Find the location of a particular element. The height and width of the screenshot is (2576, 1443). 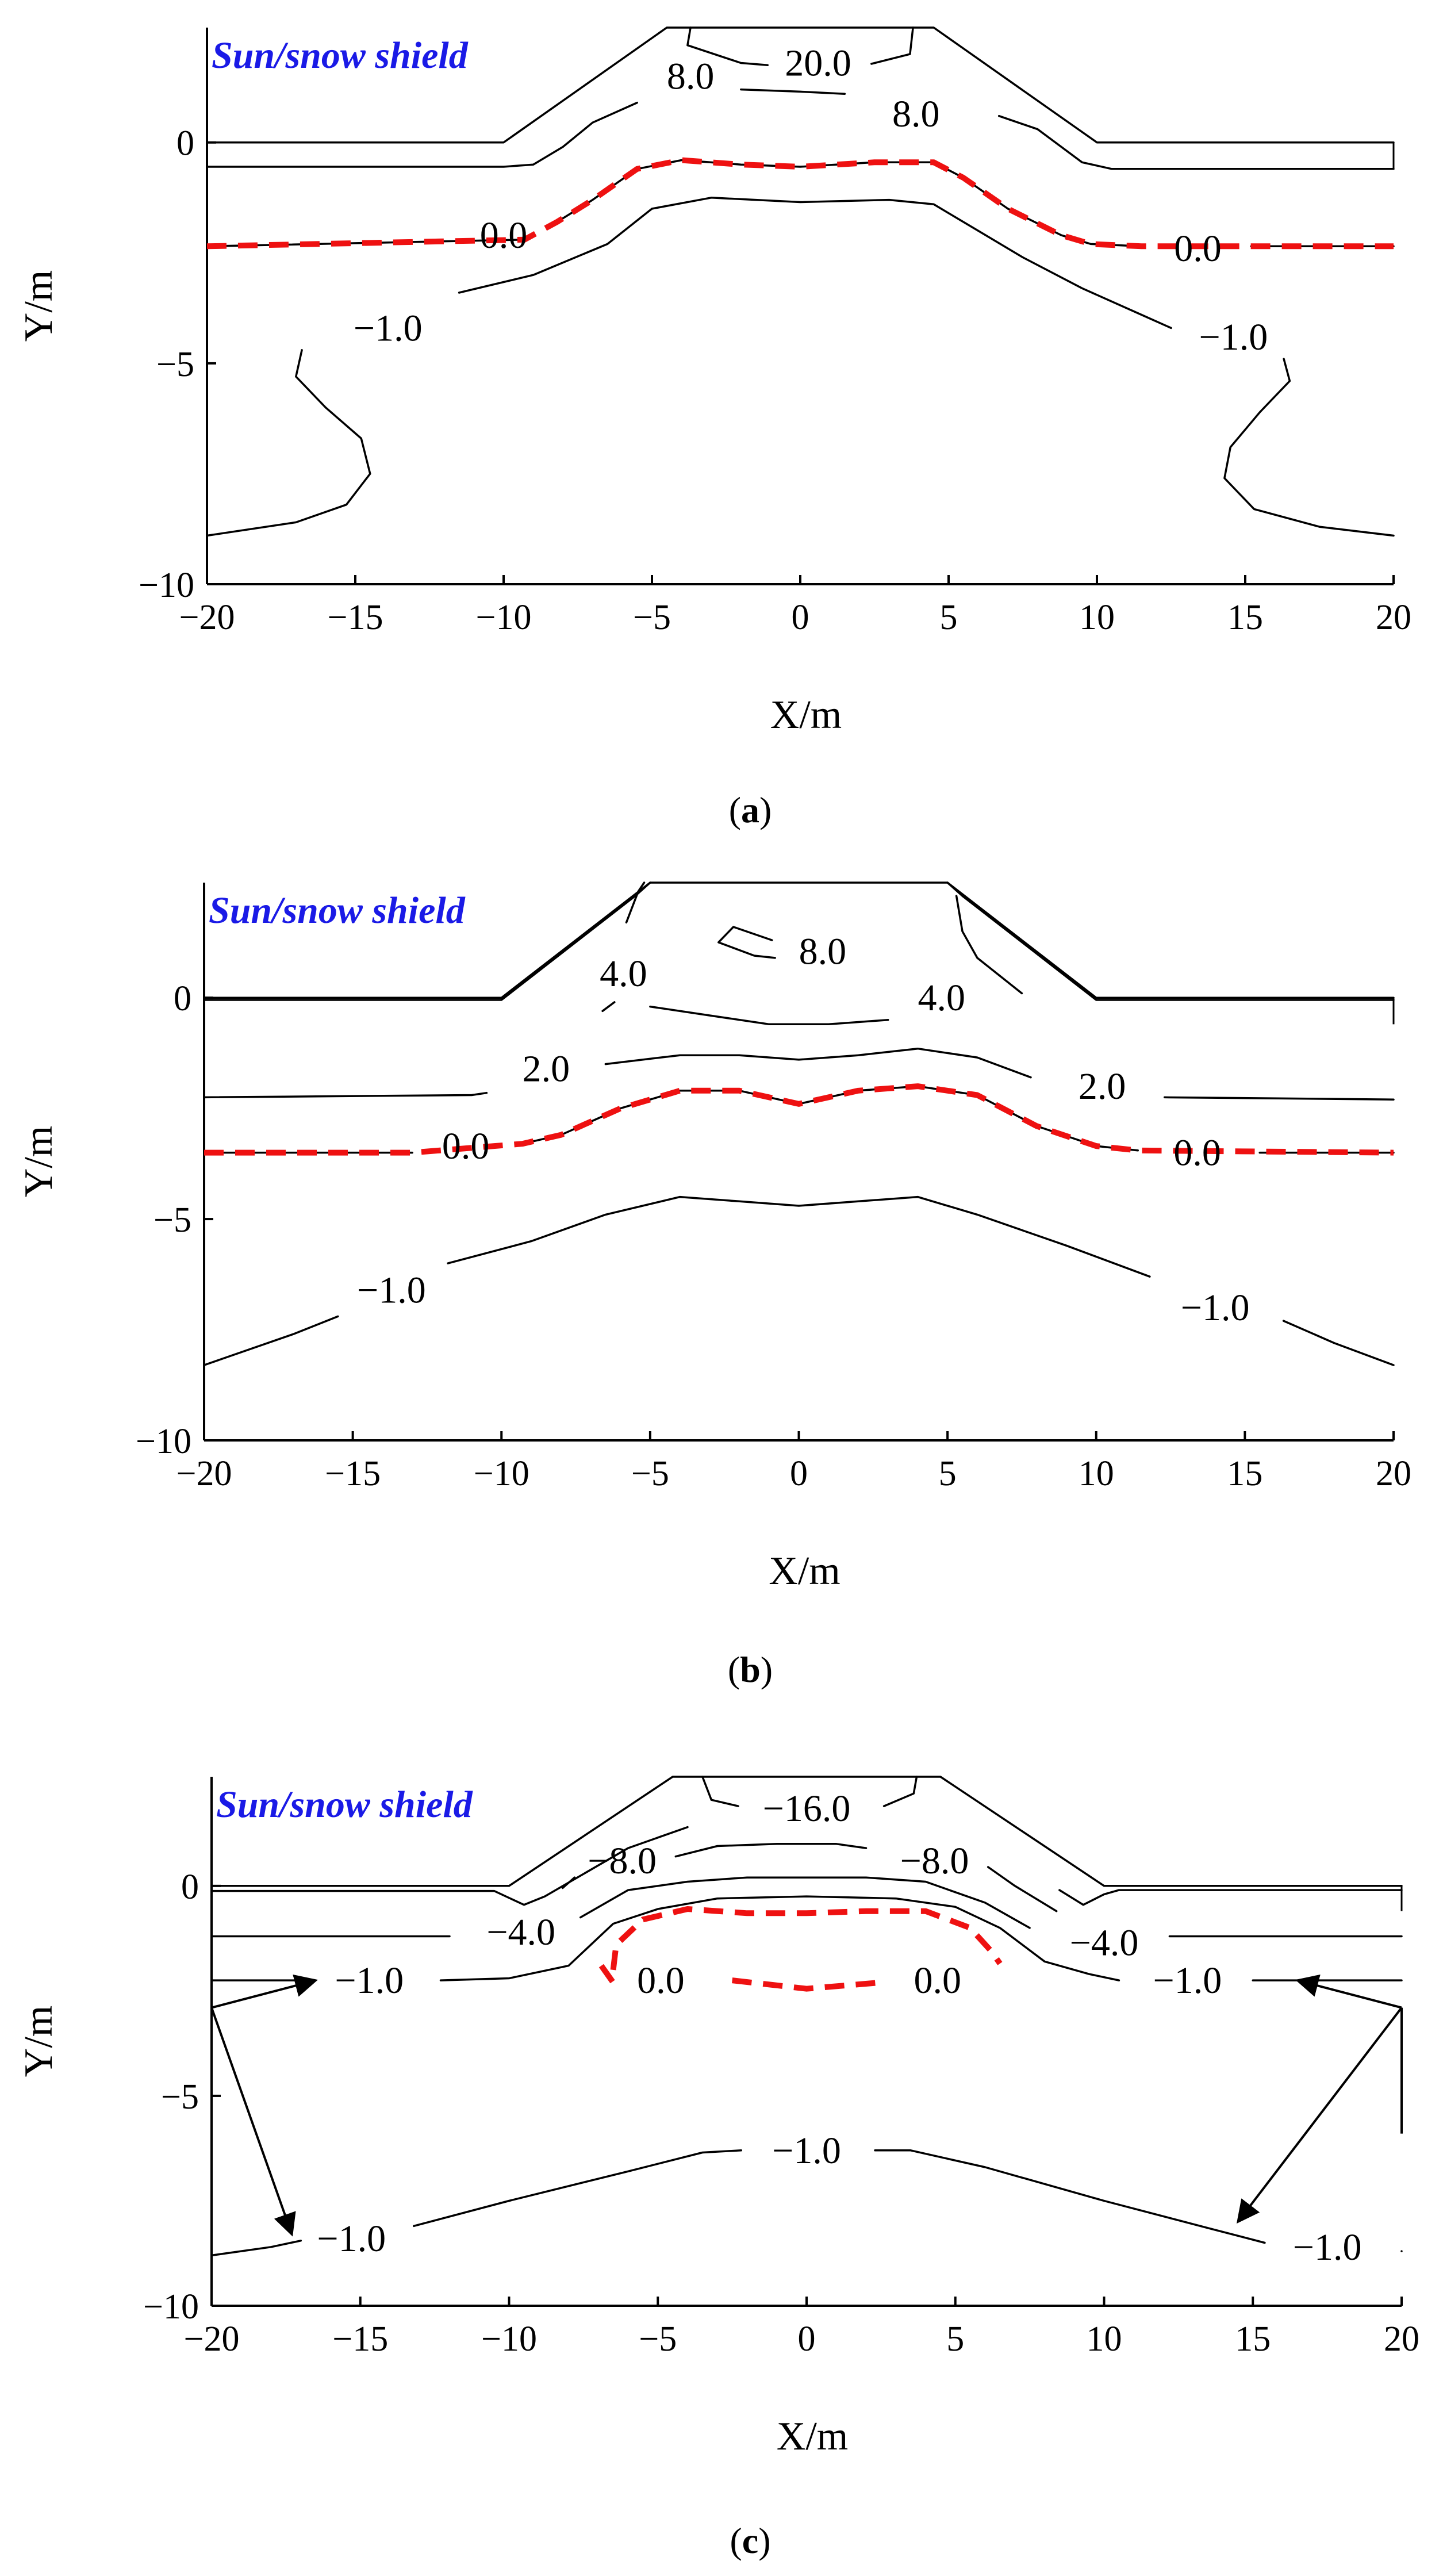

panel-caption: (c) is located at coordinates (750, 2540).